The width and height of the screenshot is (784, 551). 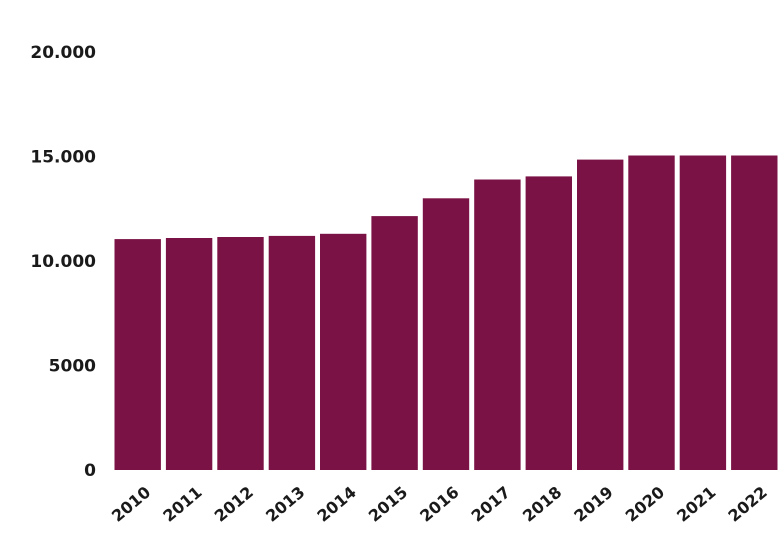 I want to click on x-tick-label: 2013, so click(x=285, y=504).